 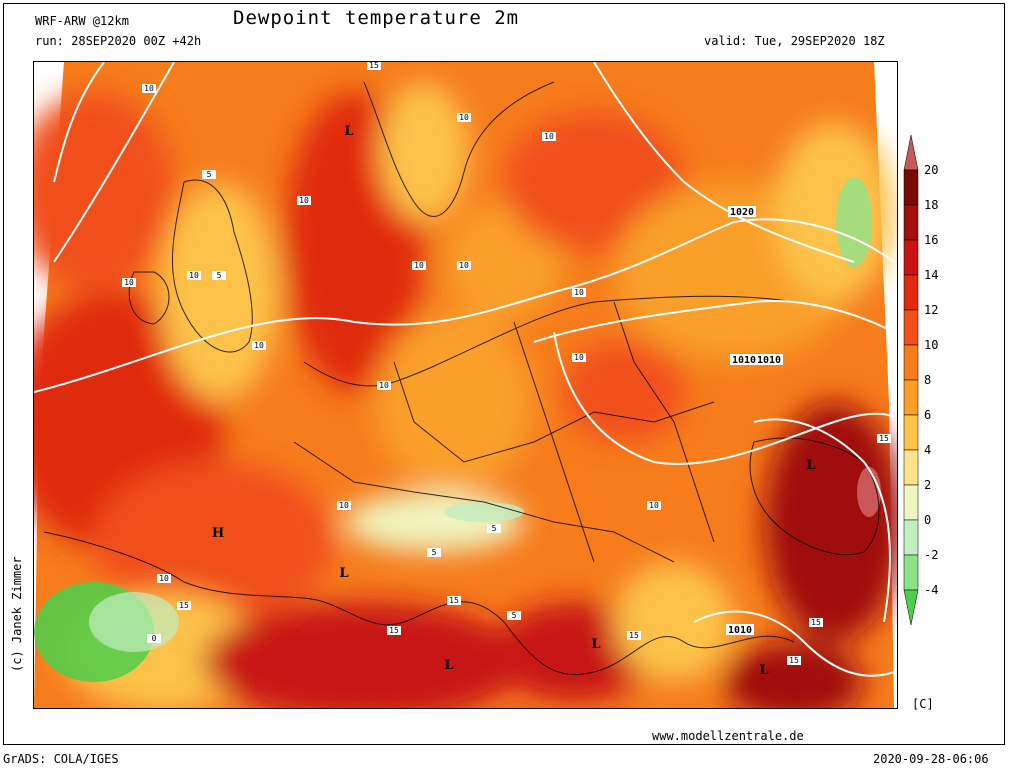 What do you see at coordinates (931, 555) in the screenshot?
I see `legend-tick-label: -2` at bounding box center [931, 555].